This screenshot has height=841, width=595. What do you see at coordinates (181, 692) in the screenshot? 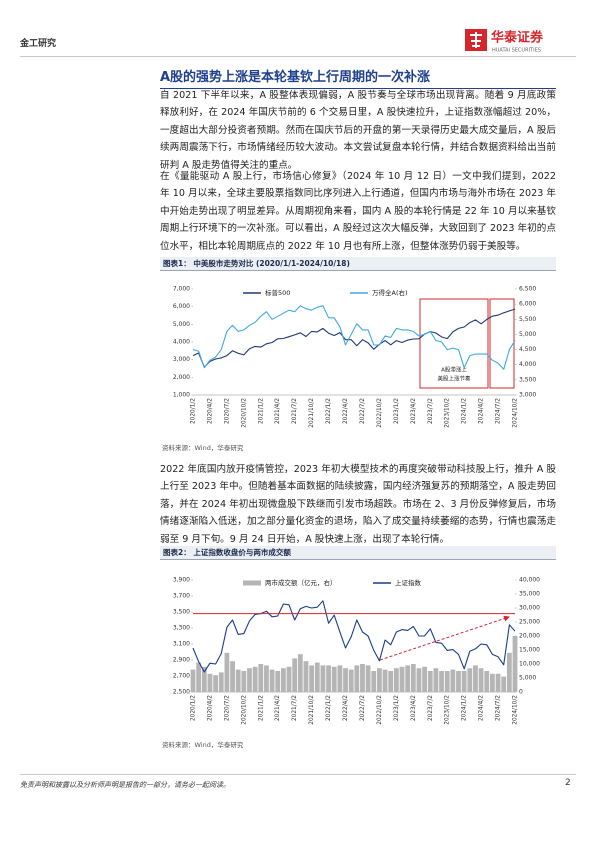
I see `y-tick-label: 2,500` at bounding box center [181, 692].